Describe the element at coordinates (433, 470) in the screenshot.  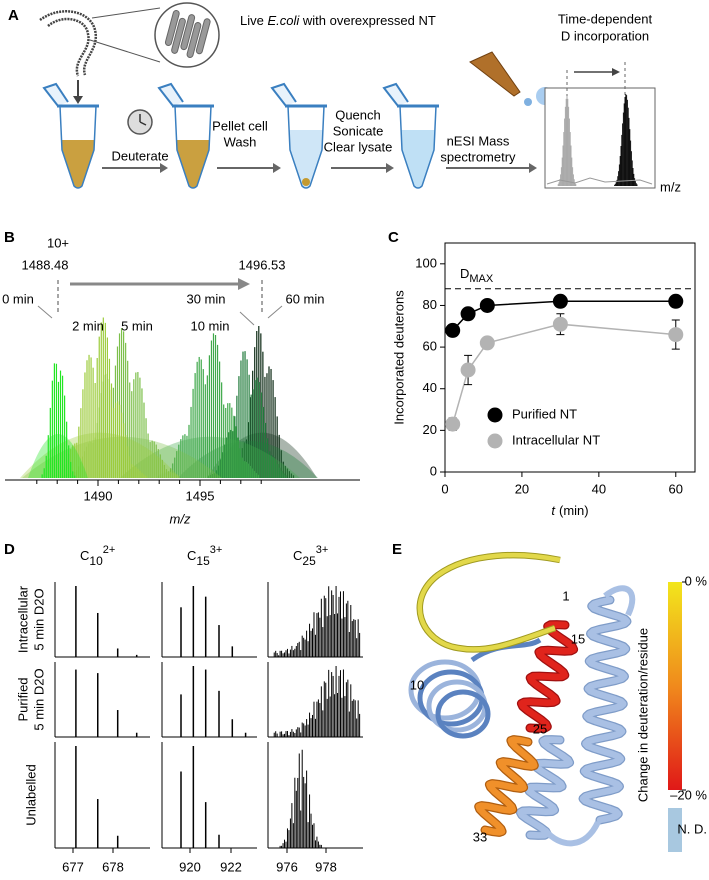
I see `y-tick-label: 0` at that location.